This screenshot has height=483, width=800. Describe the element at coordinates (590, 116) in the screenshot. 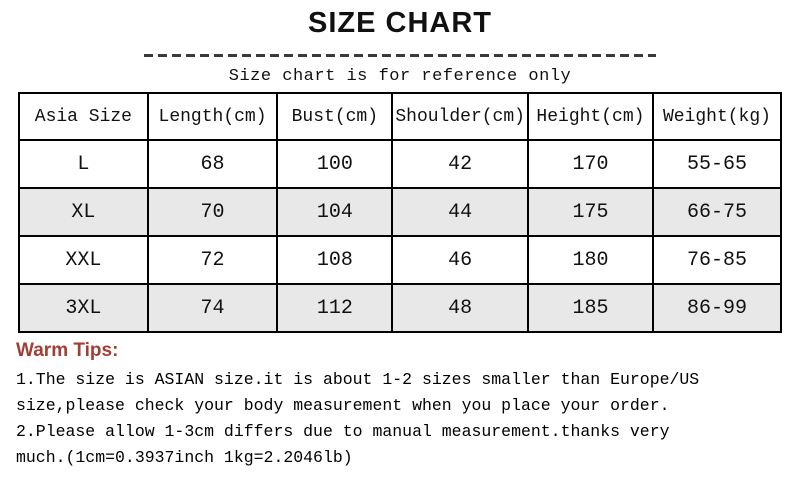

I see `table-header-cell-height: Height(cm)` at that location.